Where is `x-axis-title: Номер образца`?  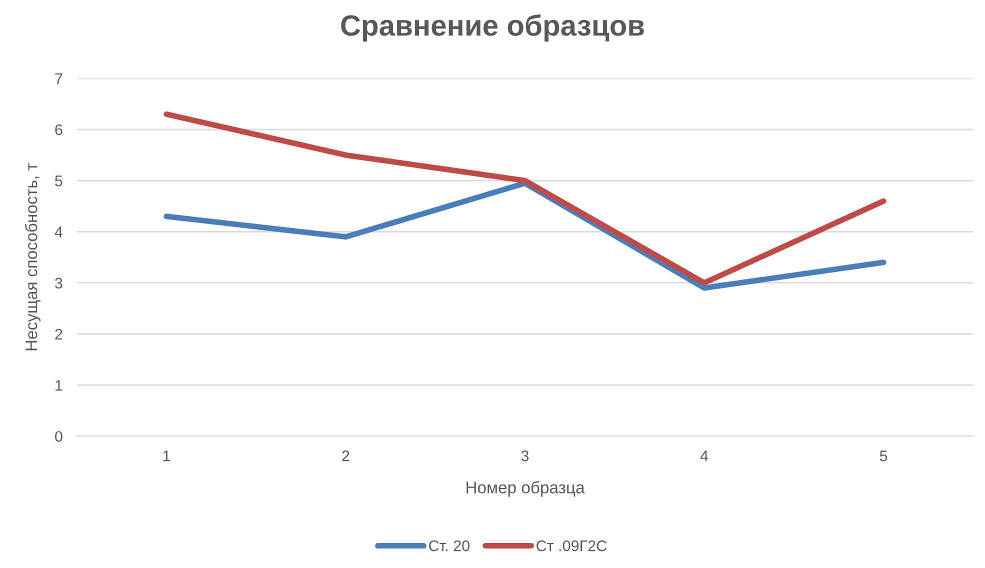
x-axis-title: Номер образца is located at coordinates (525, 489).